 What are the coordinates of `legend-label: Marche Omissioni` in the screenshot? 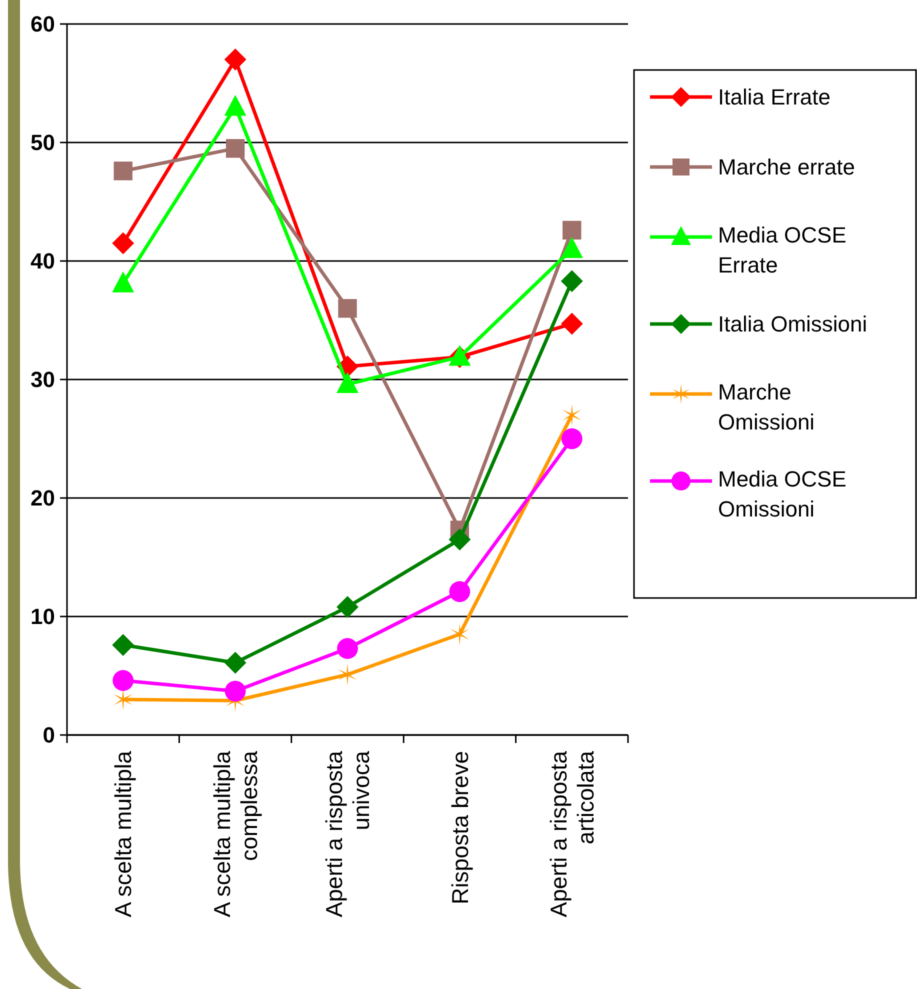 It's located at (766, 407).